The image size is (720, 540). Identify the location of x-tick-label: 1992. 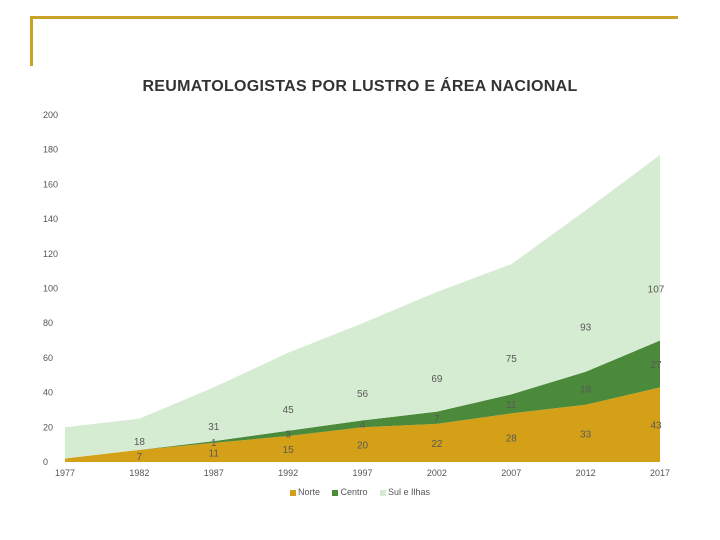
(288, 473).